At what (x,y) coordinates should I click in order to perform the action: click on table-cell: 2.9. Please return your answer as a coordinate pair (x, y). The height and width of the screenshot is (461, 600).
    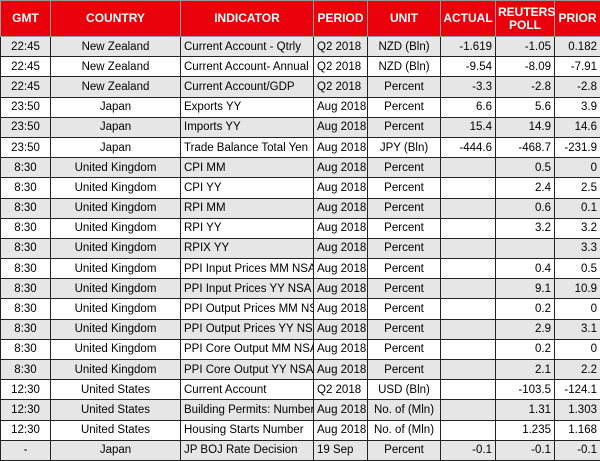
    Looking at the image, I should click on (525, 329).